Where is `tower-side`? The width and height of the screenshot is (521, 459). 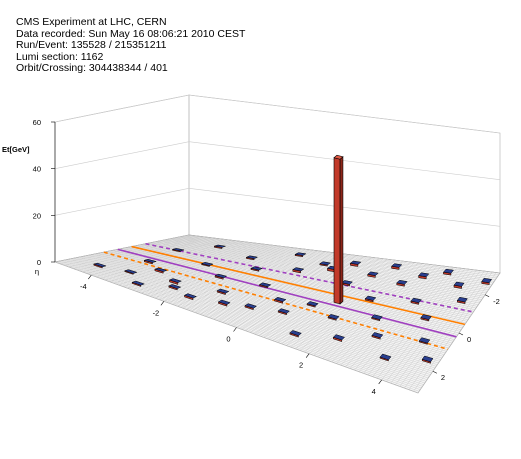 tower-side is located at coordinates (341, 230).